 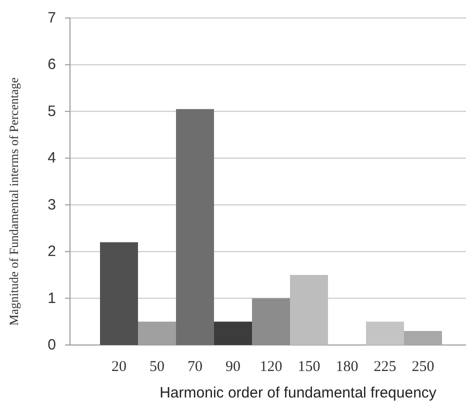 What do you see at coordinates (52, 111) in the screenshot?
I see `y-tick-label: 5` at bounding box center [52, 111].